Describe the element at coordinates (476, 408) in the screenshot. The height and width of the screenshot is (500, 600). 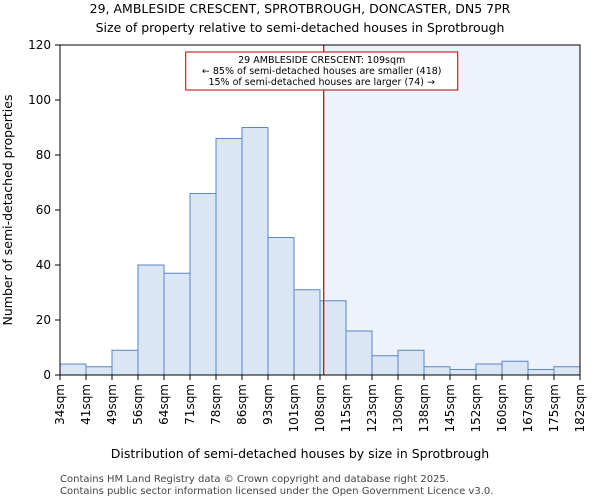
I see `x-tick-label: 152sqm` at that location.